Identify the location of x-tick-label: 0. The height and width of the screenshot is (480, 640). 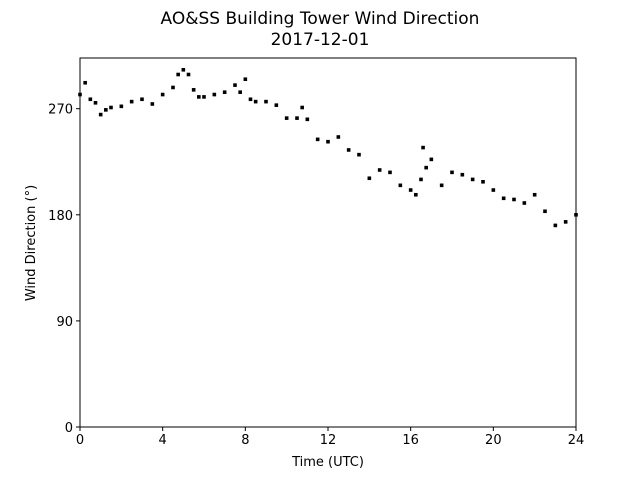
(80, 440).